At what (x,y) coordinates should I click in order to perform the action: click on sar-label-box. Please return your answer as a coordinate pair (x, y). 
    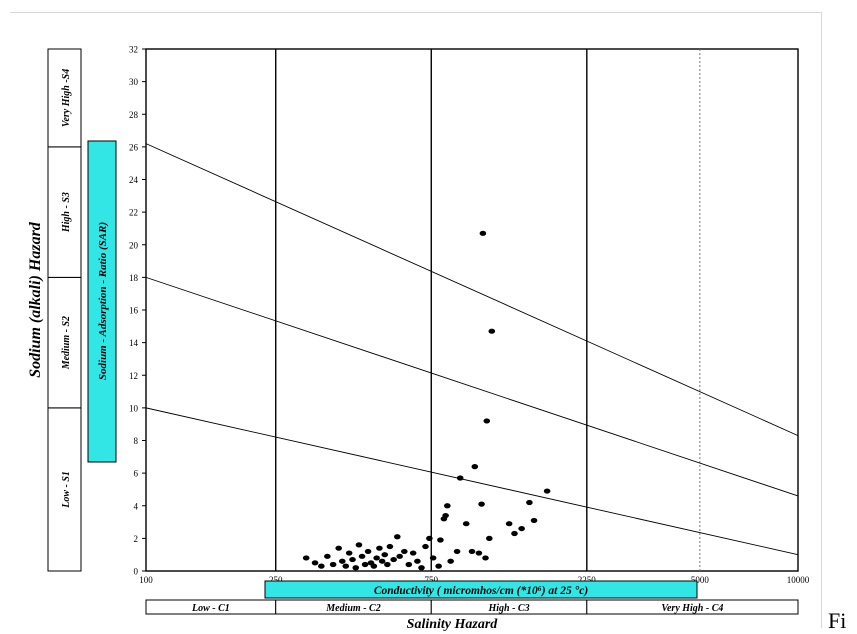
    Looking at the image, I should click on (102, 301).